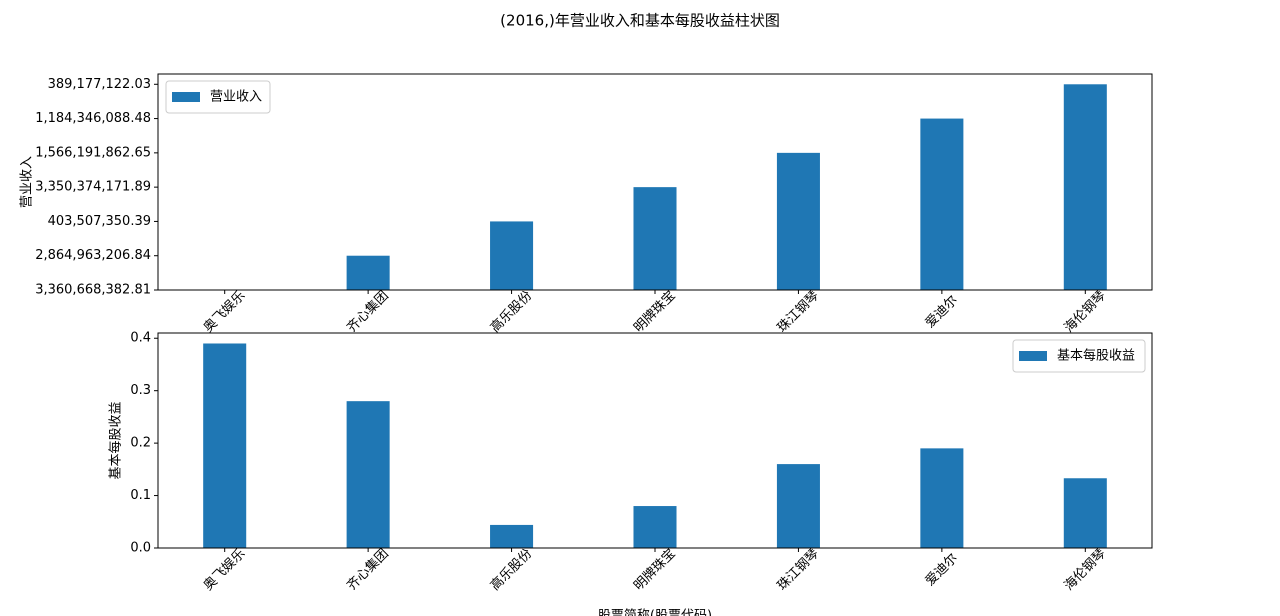 This screenshot has height=616, width=1280. I want to click on y-tick-label: 1,566,191,862.65, so click(93, 152).